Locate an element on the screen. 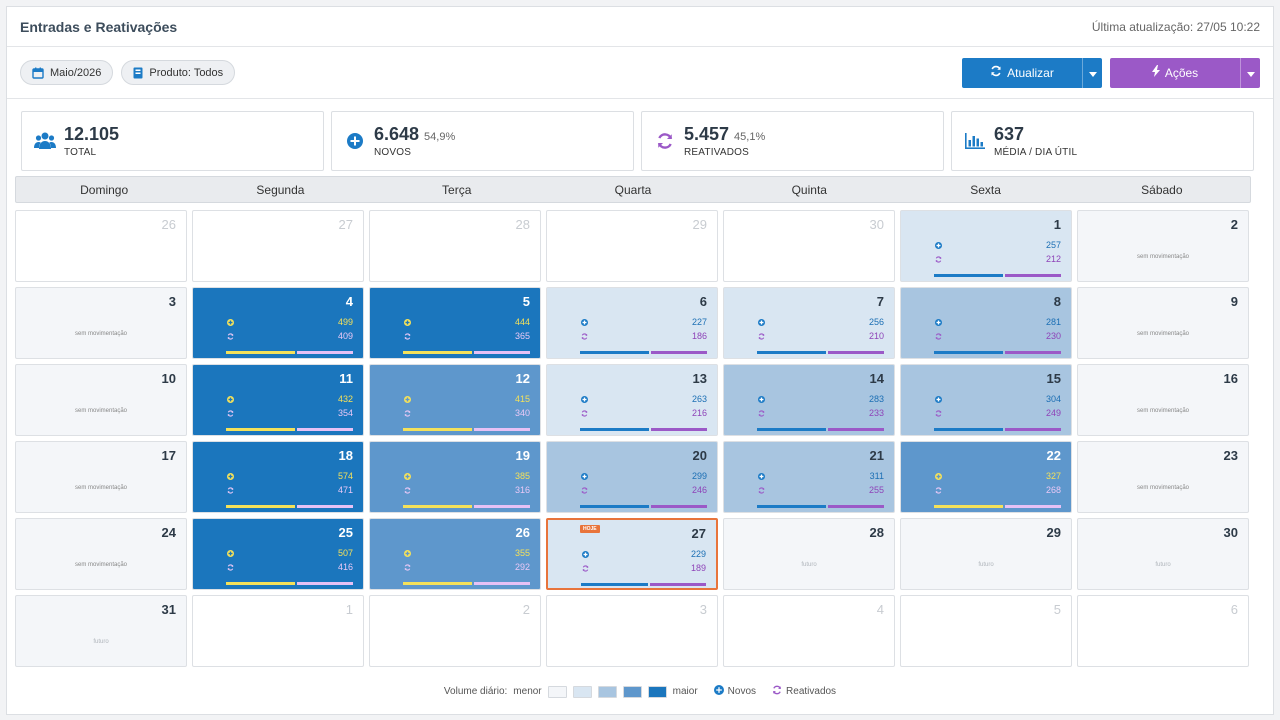  calendar-day-cell: 1 257 212 is located at coordinates (986, 246).